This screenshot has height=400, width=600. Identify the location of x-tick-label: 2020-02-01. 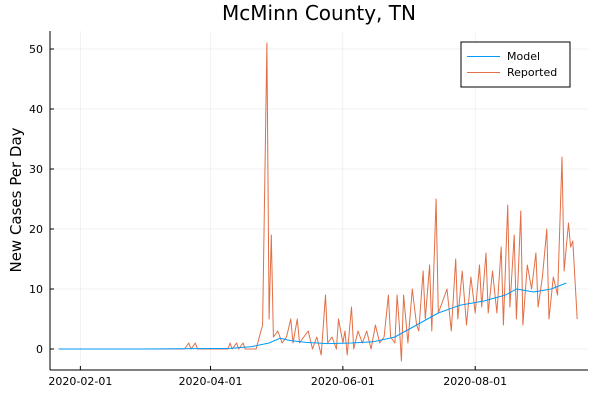
(80, 381).